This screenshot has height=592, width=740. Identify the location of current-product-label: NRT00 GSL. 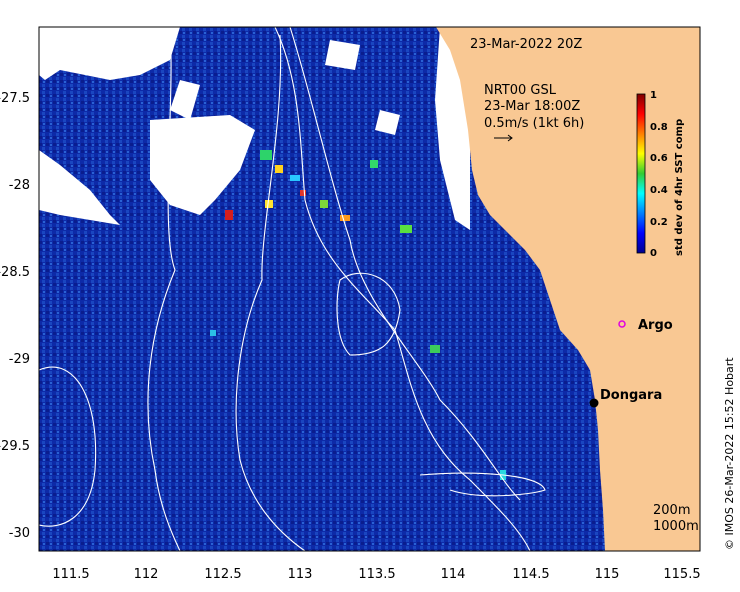
(520, 90).